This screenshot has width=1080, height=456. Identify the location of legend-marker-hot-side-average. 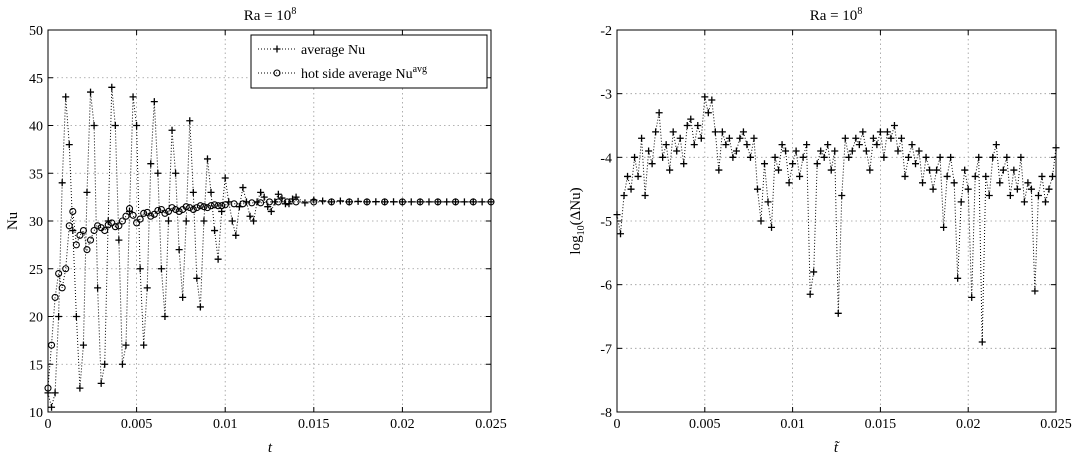
(277, 73).